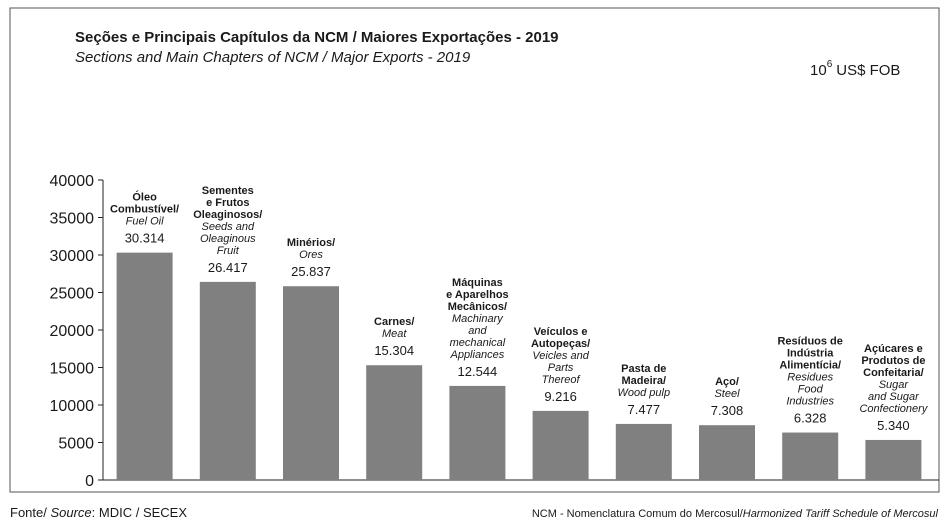  What do you see at coordinates (72, 369) in the screenshot?
I see `y-tick-label: 15000` at bounding box center [72, 369].